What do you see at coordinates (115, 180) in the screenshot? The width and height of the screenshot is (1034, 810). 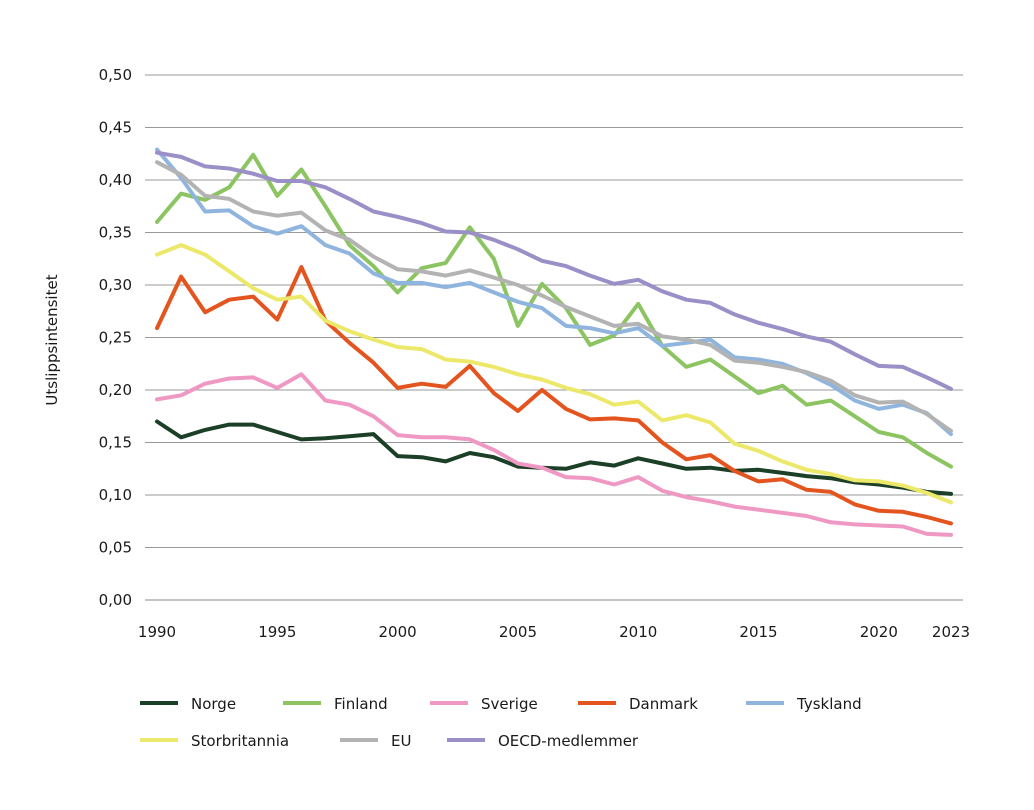 I see `y-tick-label: 0,40` at bounding box center [115, 180].